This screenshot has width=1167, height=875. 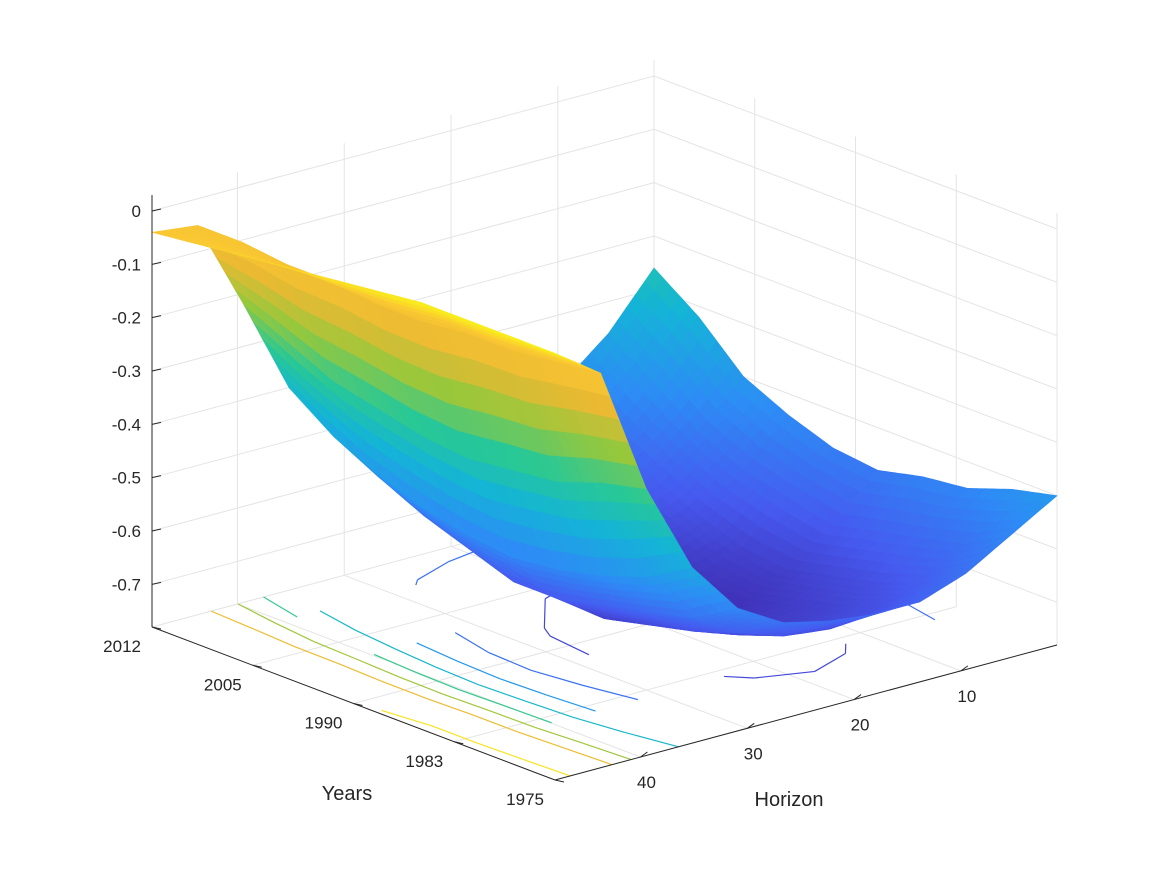 What do you see at coordinates (126, 318) in the screenshot?
I see `z-tick-label: -0.2` at bounding box center [126, 318].